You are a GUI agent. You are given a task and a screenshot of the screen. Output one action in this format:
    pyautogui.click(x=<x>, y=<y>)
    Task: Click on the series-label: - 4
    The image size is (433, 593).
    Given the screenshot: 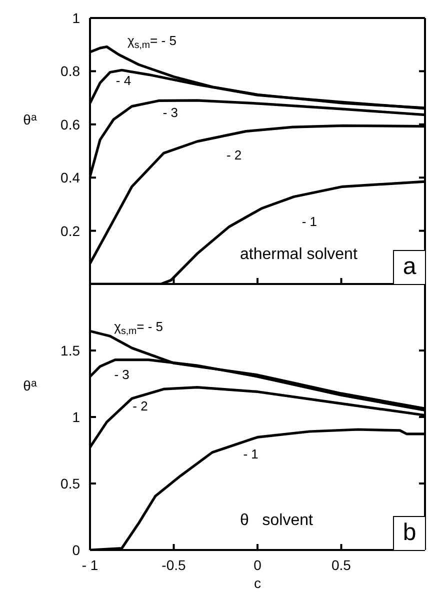 What is the action you would take?
    pyautogui.click(x=124, y=80)
    